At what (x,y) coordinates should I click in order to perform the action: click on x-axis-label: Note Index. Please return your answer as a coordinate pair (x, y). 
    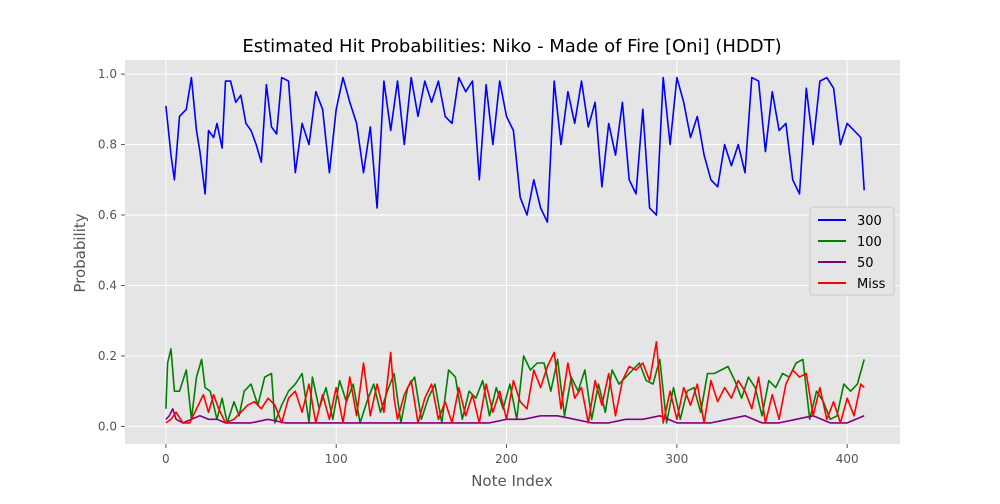
    Looking at the image, I should click on (512, 481).